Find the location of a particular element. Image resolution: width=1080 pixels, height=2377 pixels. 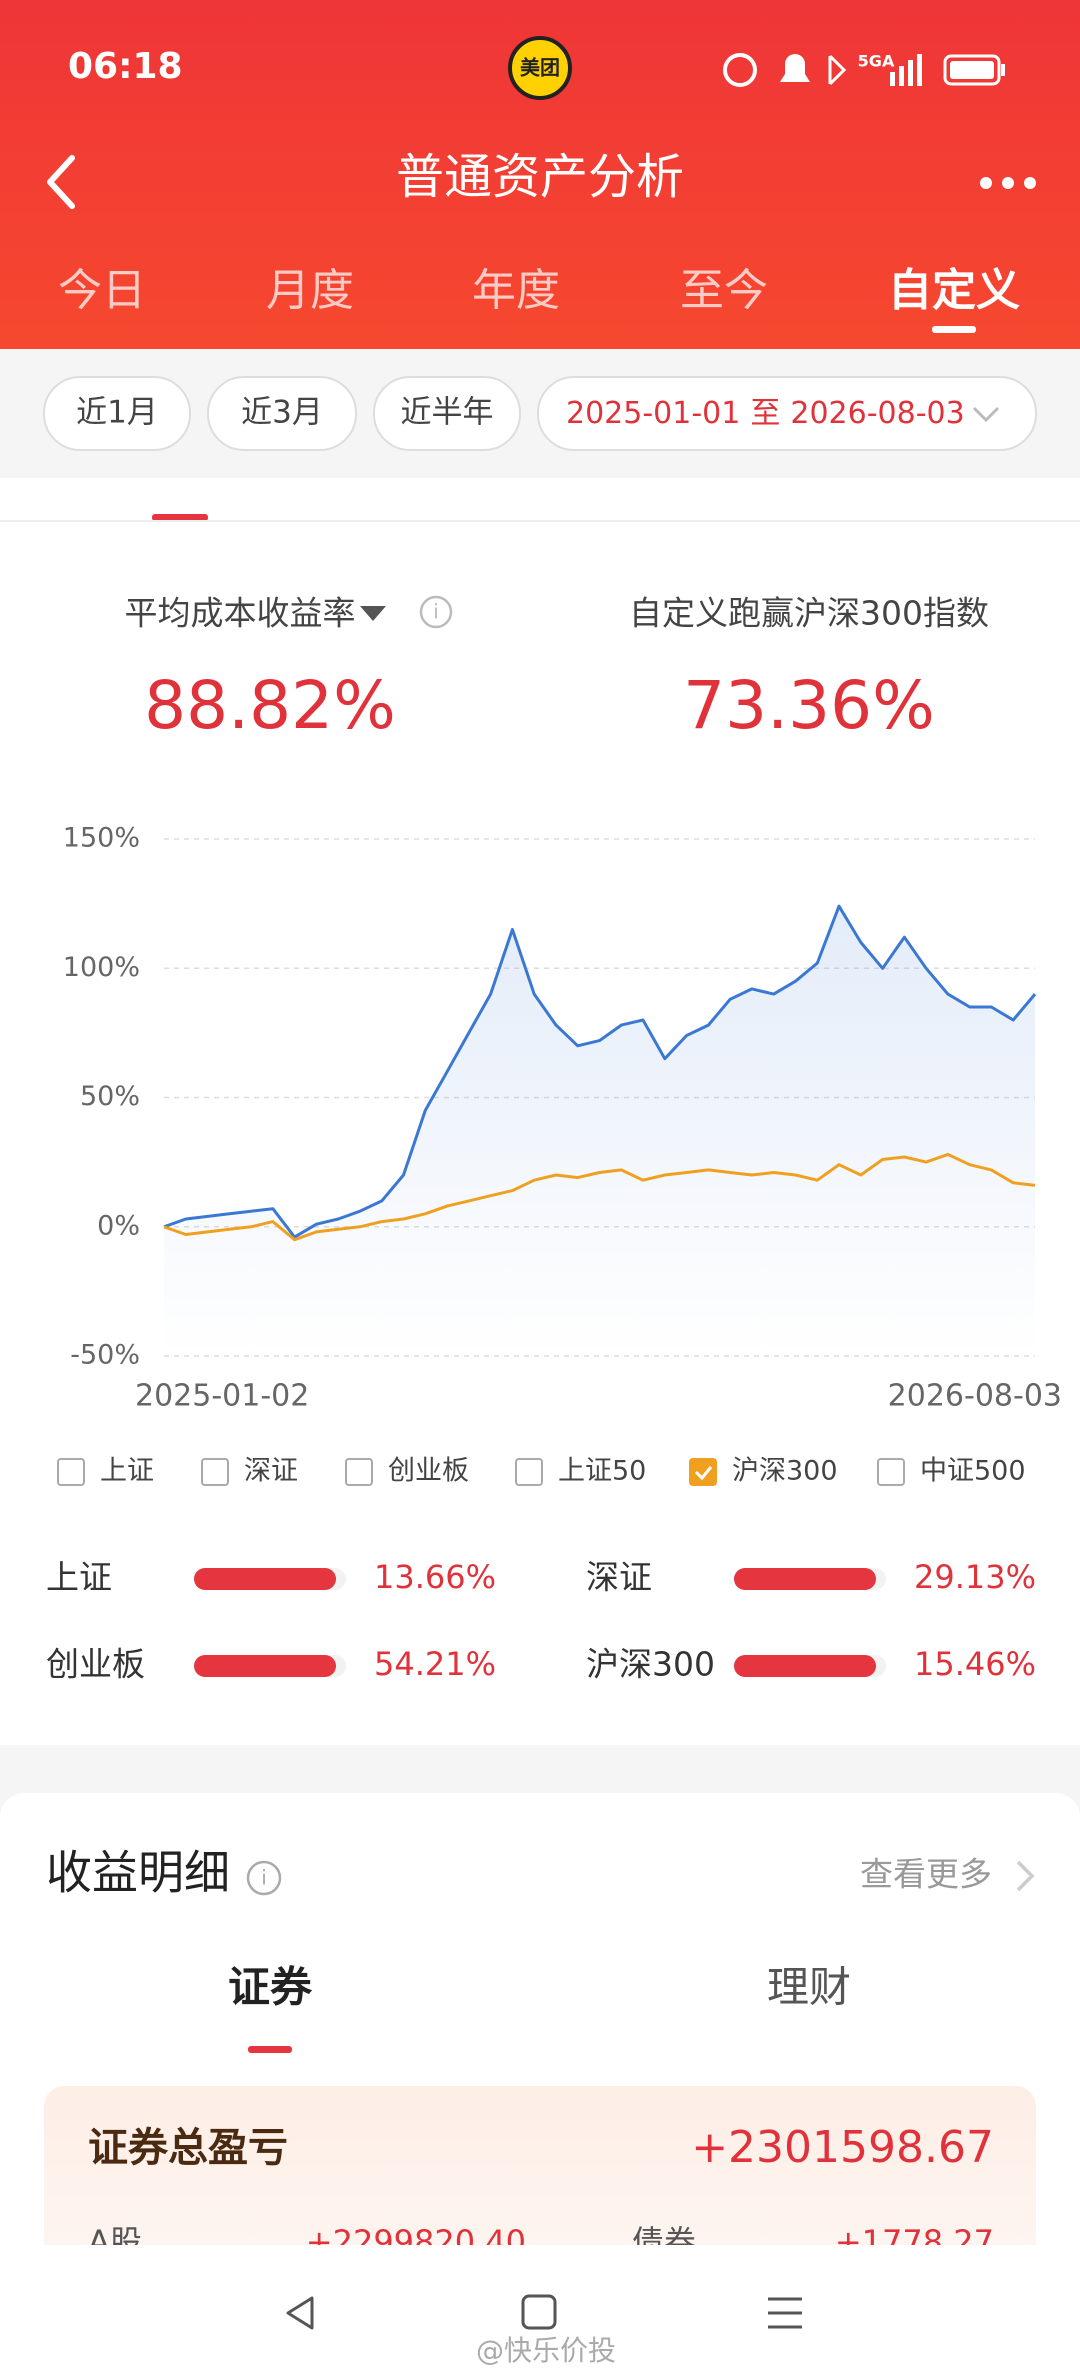

index-value: 54.21% is located at coordinates (435, 1664).